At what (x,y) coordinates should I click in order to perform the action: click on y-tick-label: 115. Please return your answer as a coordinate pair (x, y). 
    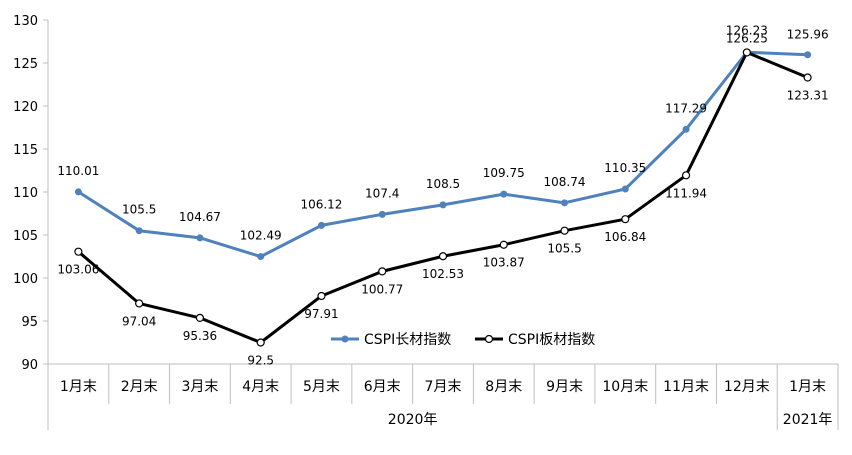
    Looking at the image, I should click on (25, 150).